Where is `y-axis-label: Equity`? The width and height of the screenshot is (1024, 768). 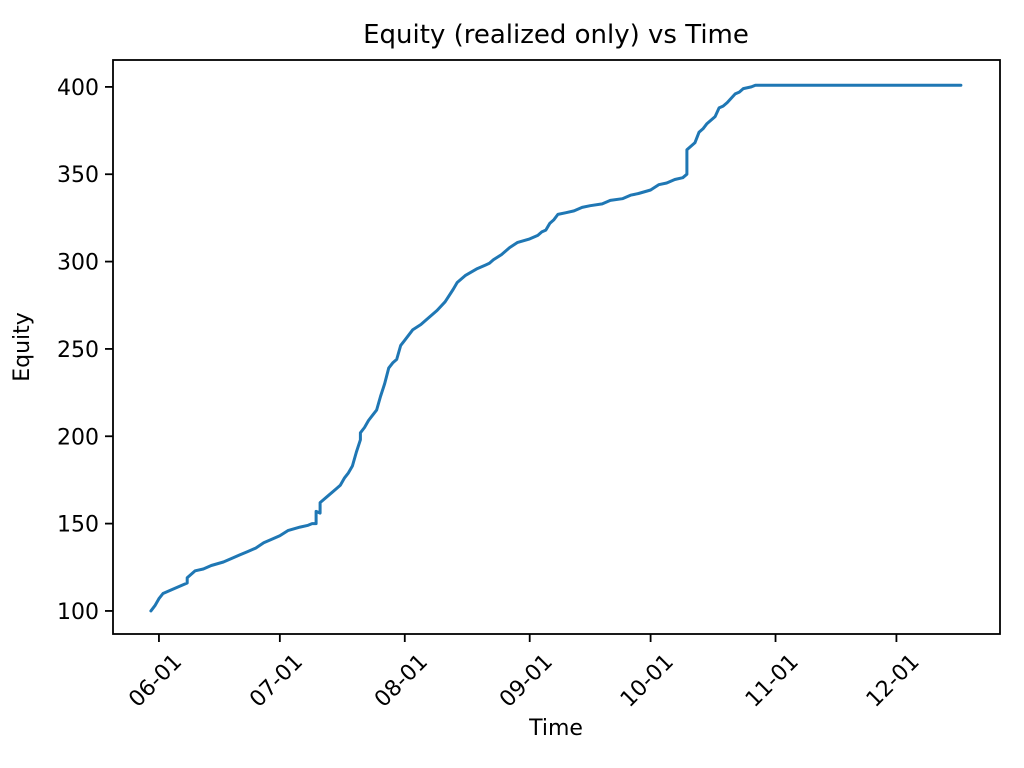 y-axis-label: Equity is located at coordinates (22, 347).